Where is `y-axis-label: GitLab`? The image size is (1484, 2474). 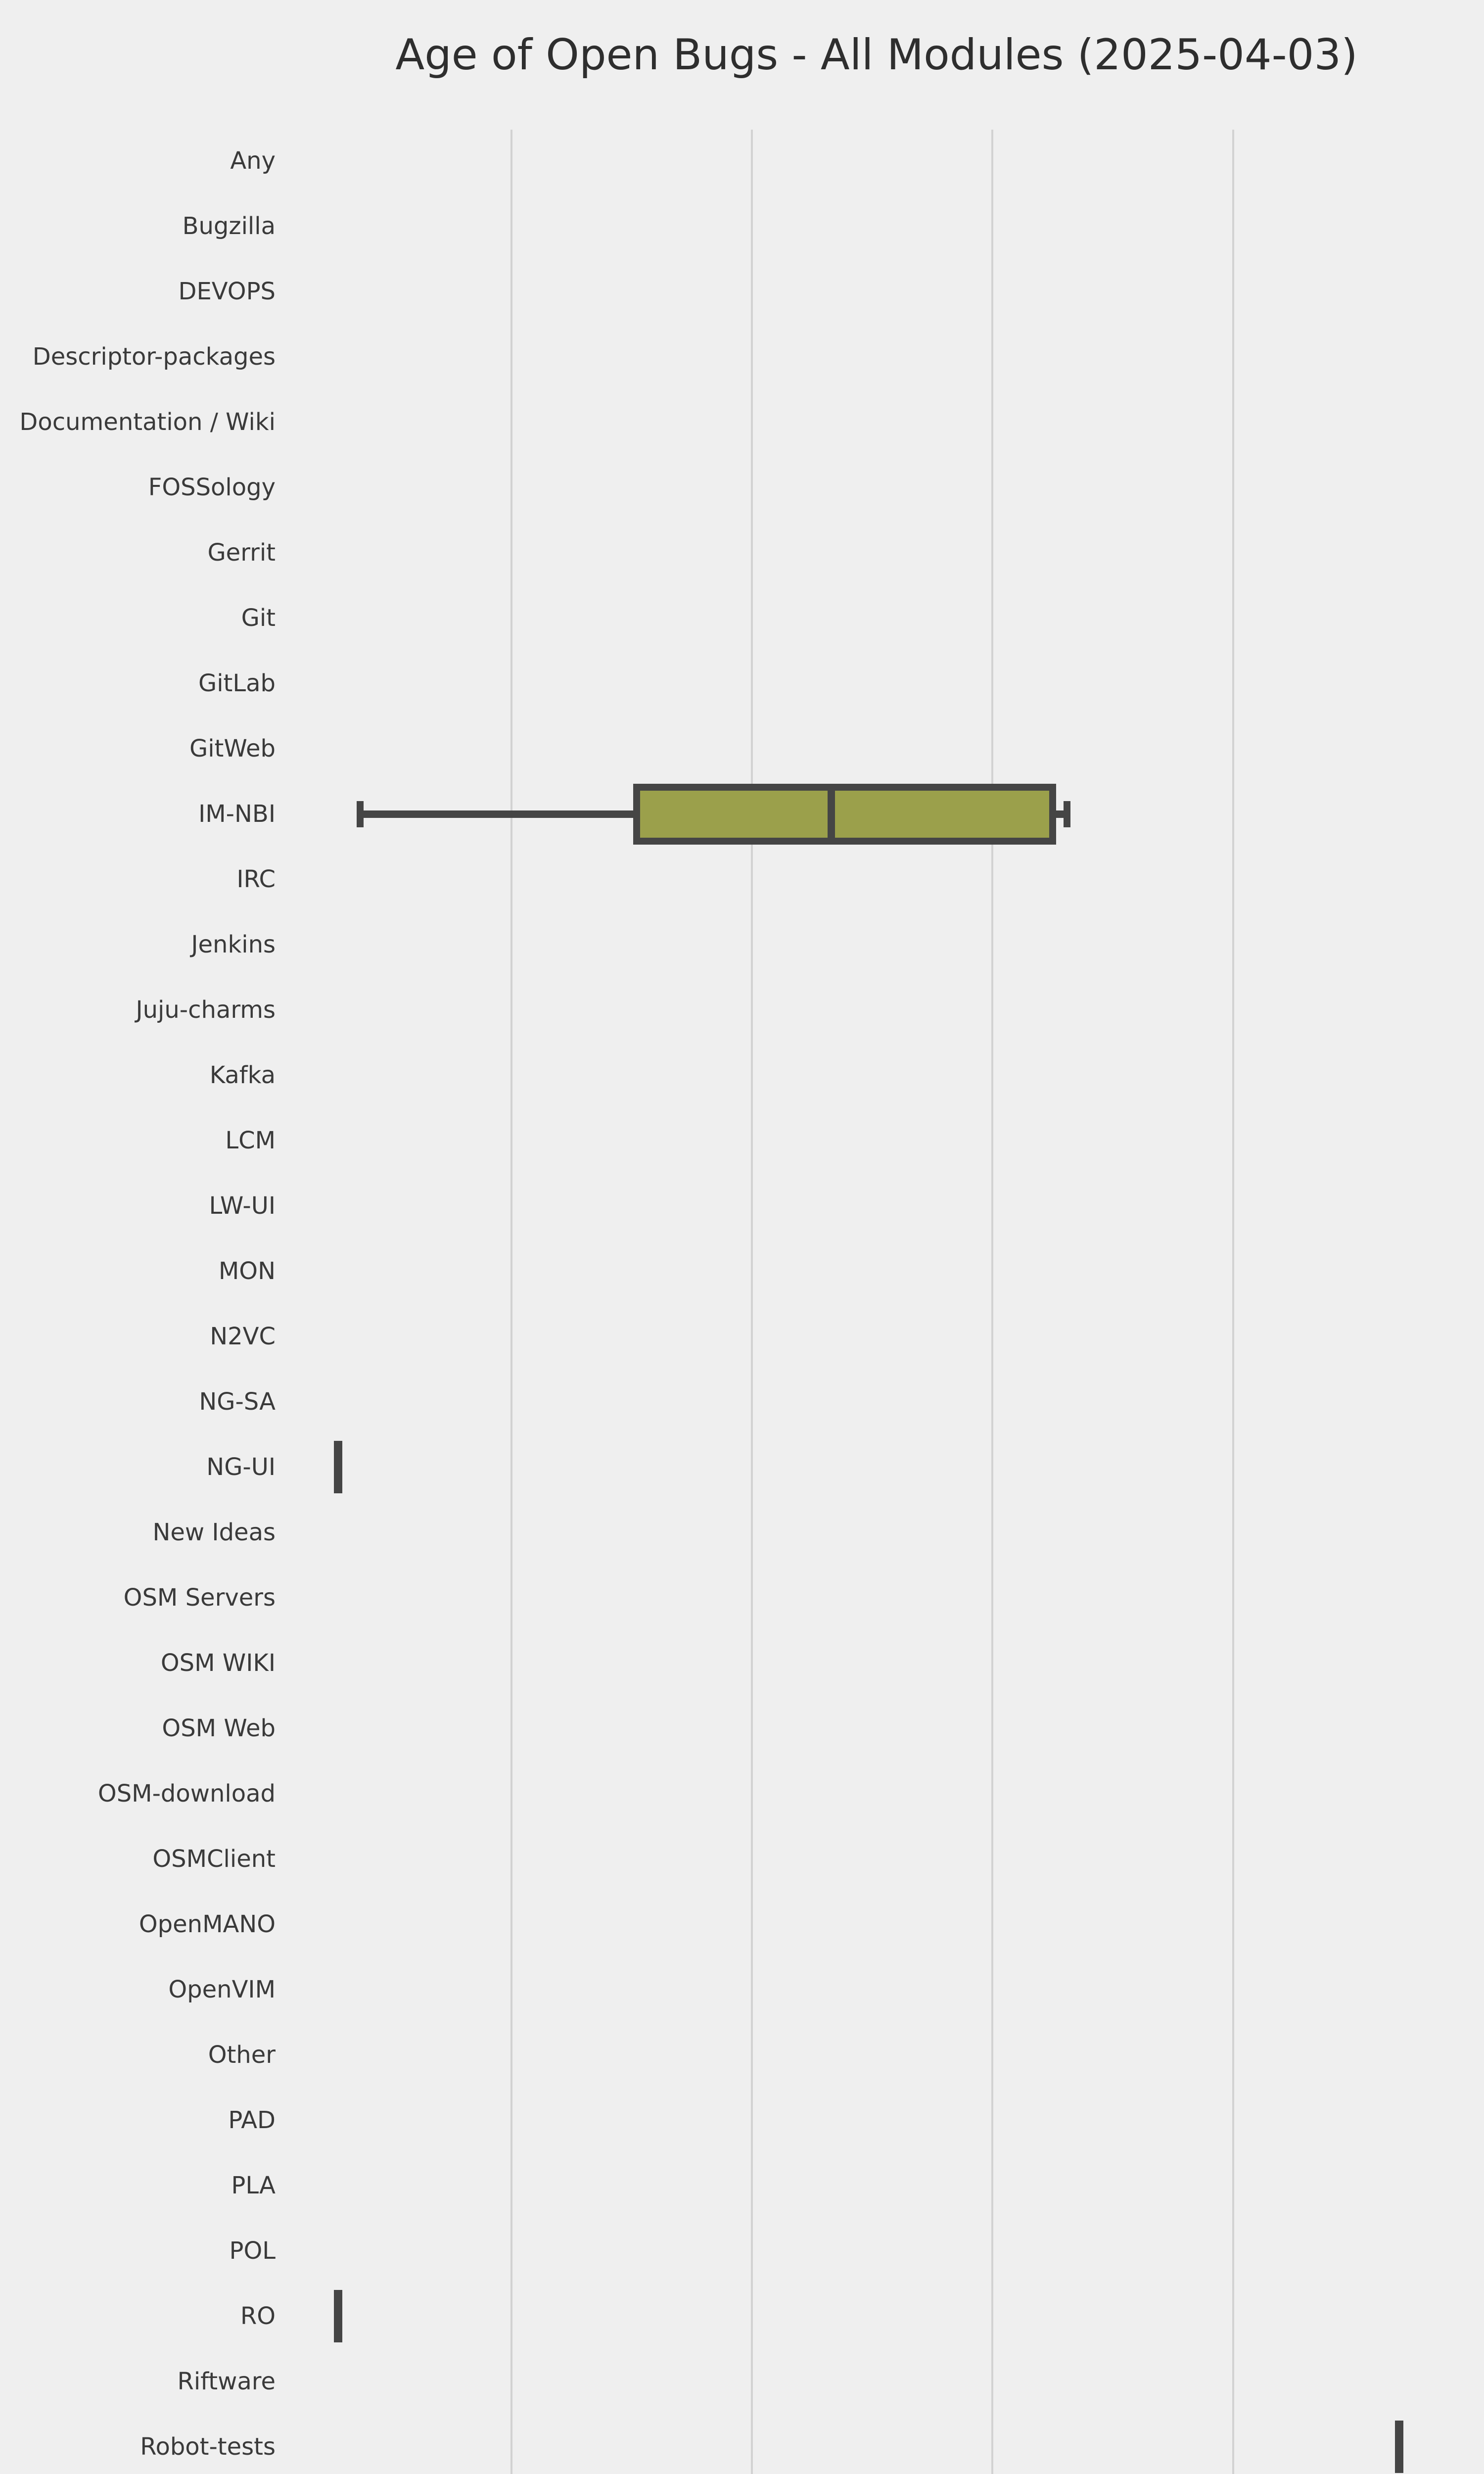
y-axis-label: GitLab is located at coordinates (237, 683).